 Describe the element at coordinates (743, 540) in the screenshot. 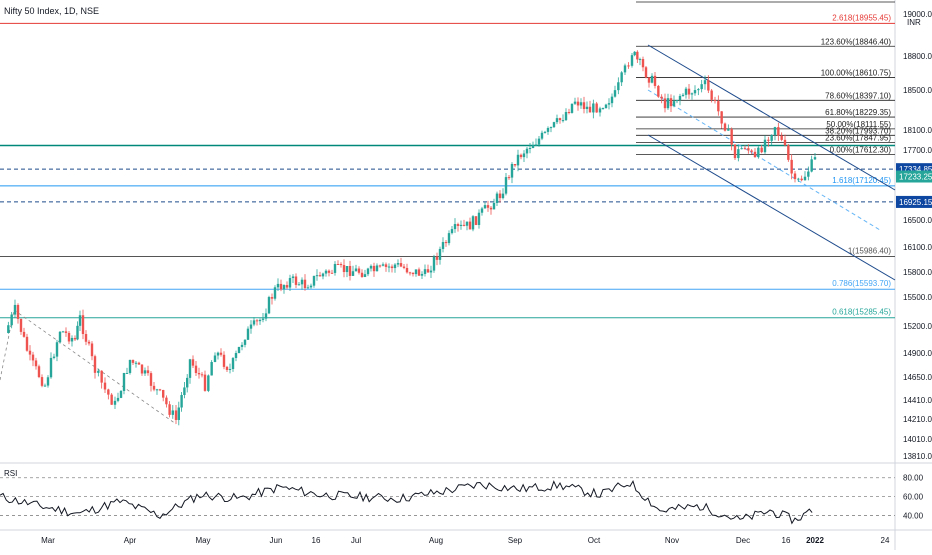

I see `time-tick-label: Dec` at that location.